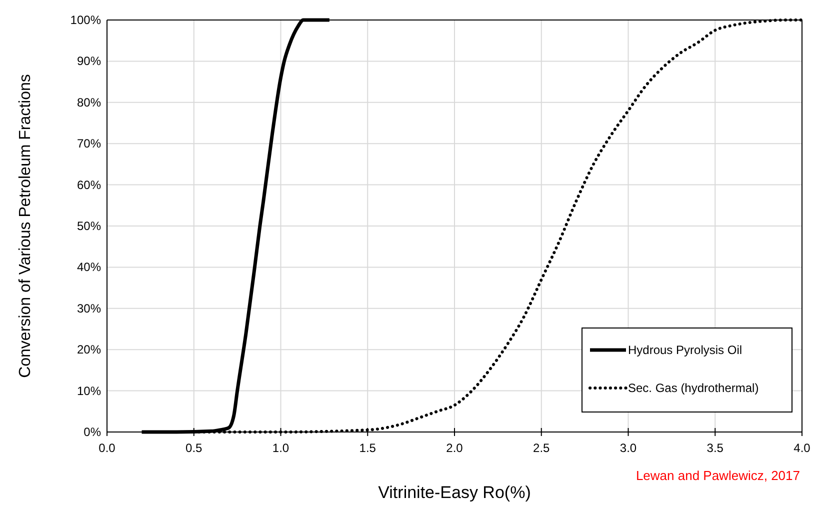 This screenshot has width=814, height=510. I want to click on x-axis-title: Vitrinite-Easy Ro(%), so click(454, 492).